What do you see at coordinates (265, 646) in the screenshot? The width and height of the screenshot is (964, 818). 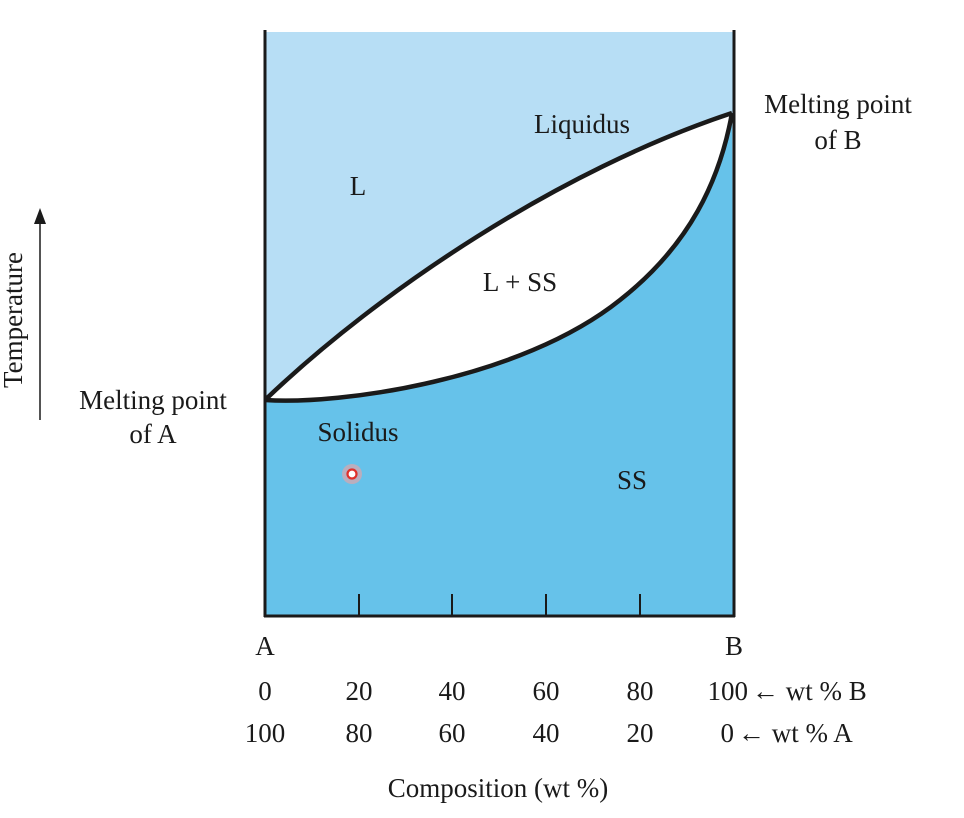 I see `end-label-a: A` at bounding box center [265, 646].